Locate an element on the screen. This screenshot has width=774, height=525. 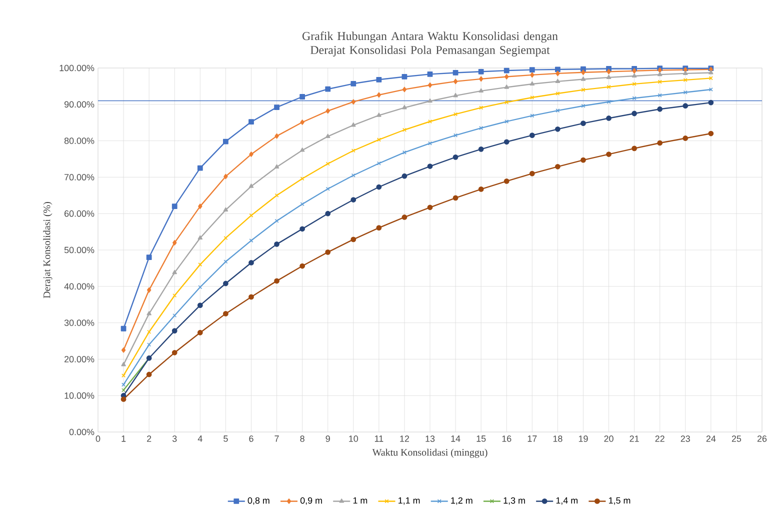
x-tick-label: 22 is located at coordinates (659, 439).